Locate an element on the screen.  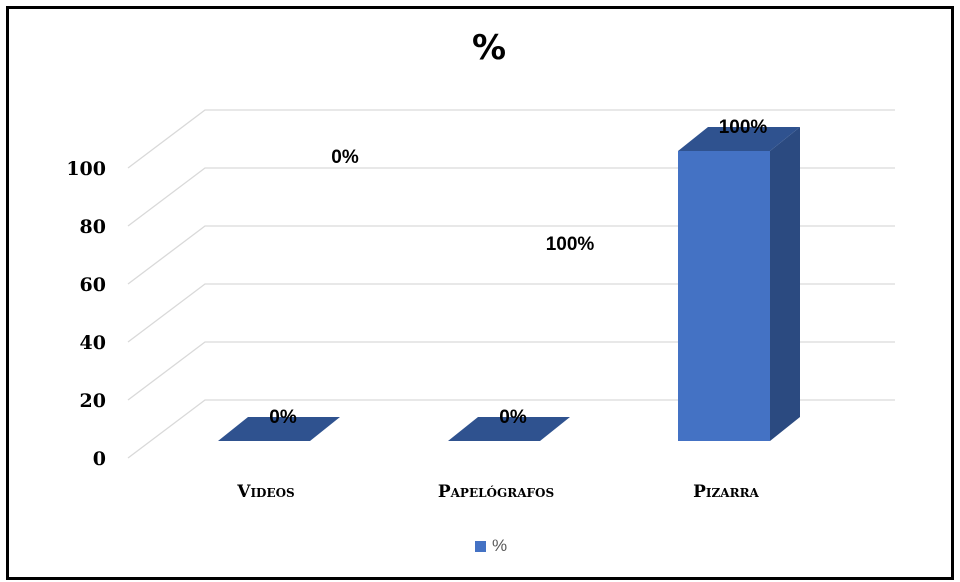
floating-data-label: 0% is located at coordinates (345, 157).